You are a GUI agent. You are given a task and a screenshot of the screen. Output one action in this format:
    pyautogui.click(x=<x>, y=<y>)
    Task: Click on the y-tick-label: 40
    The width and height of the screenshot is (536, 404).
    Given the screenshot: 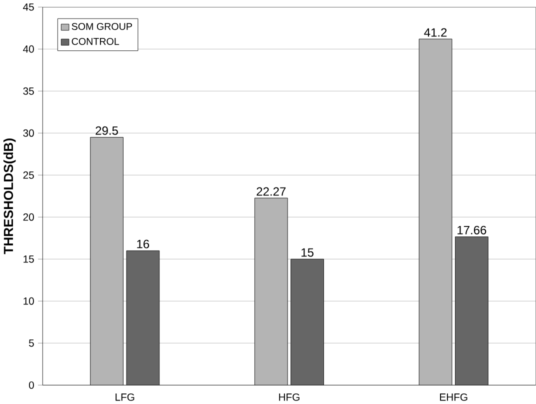 What is the action you would take?
    pyautogui.click(x=28, y=49)
    